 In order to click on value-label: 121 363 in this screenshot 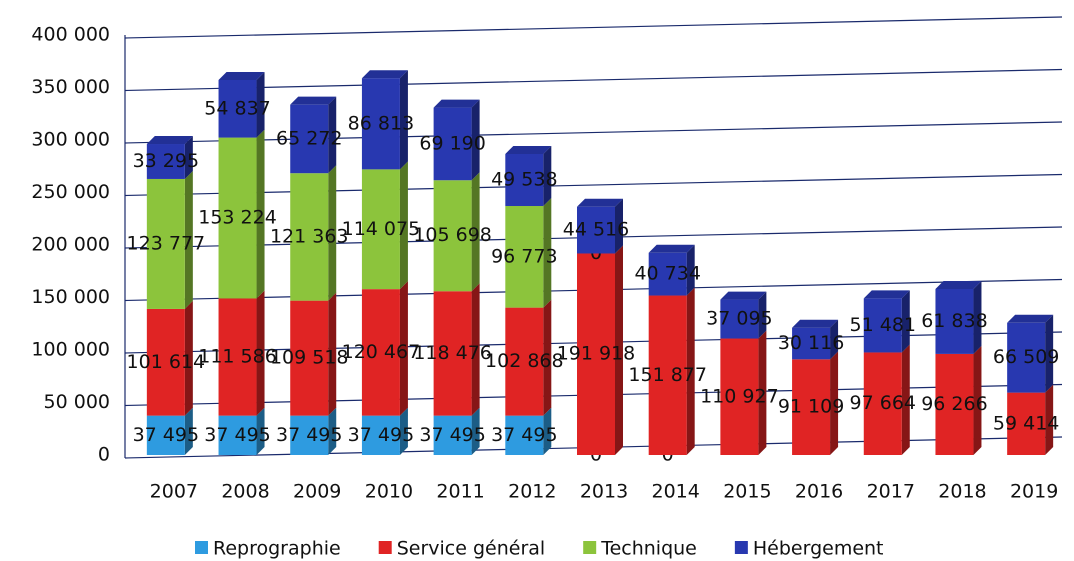, I will do `click(309, 236)`.